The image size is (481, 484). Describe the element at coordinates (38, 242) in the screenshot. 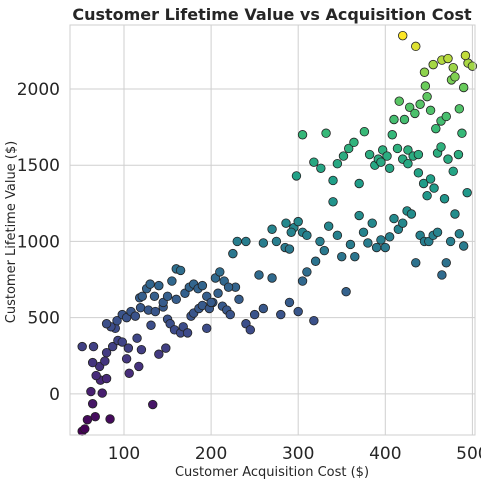

I see `y-tick-label: 1000` at that location.